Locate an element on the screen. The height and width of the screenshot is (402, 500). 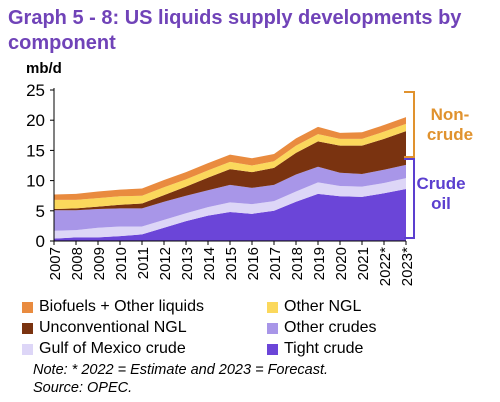
x-tick-label: 2021 is located at coordinates (363, 263).